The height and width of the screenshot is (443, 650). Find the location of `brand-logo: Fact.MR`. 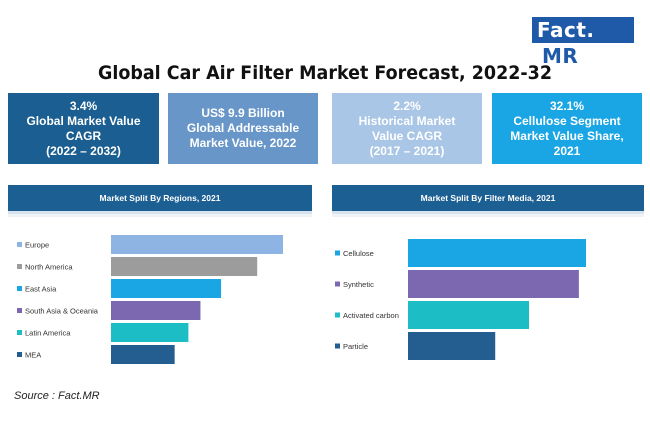

brand-logo: Fact.MR is located at coordinates (583, 42).